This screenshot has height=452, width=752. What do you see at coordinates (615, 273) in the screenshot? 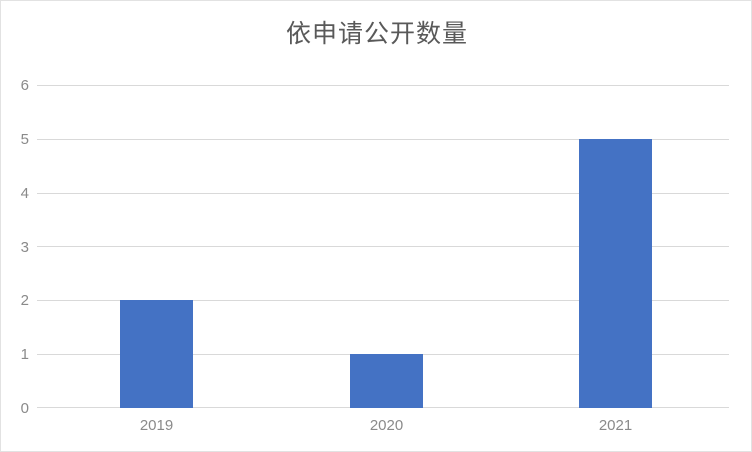
I see `bar-2021` at bounding box center [615, 273].